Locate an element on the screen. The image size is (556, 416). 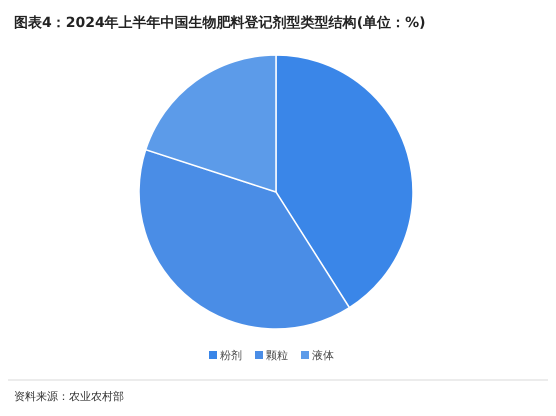
text: 资料来源：农业农村部 is located at coordinates (69, 396).